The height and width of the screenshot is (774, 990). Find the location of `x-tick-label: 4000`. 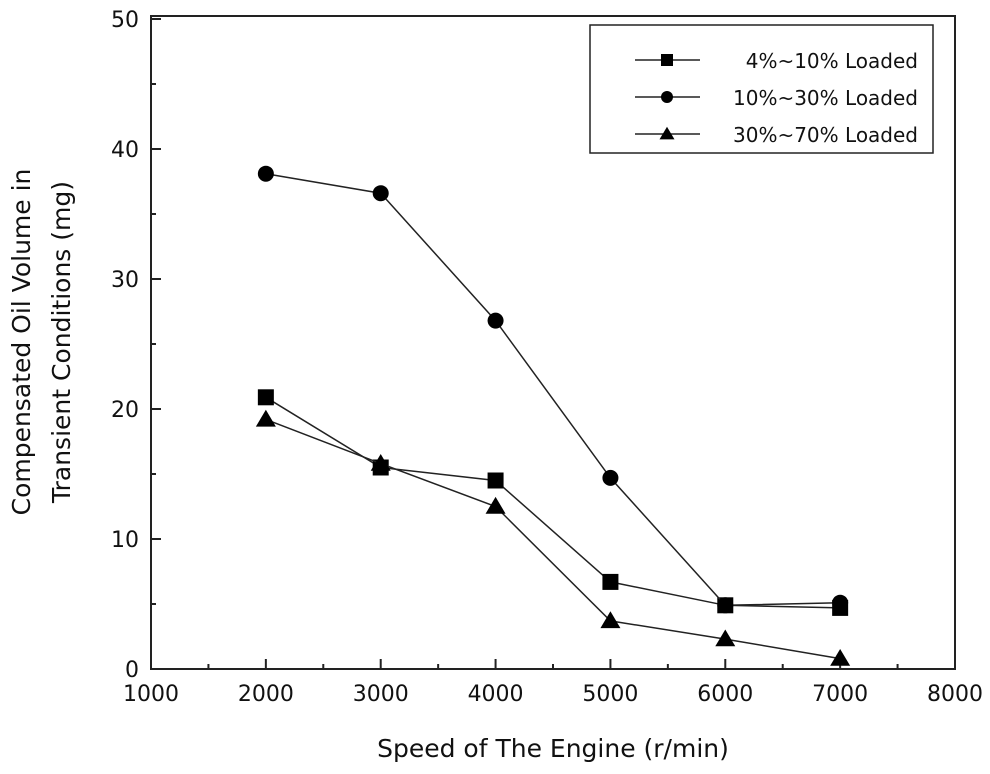

x-tick-label: 4000 is located at coordinates (496, 694).